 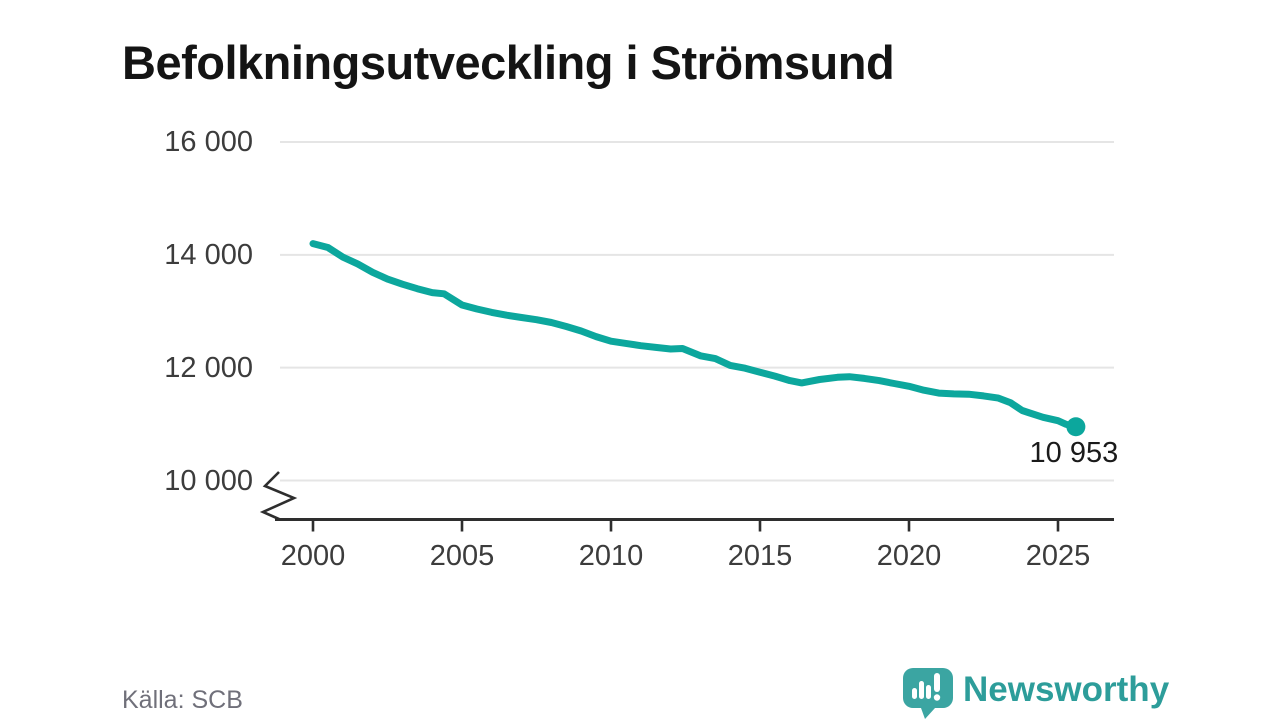 I want to click on brand-name: Newsworthy, so click(x=1066, y=689).